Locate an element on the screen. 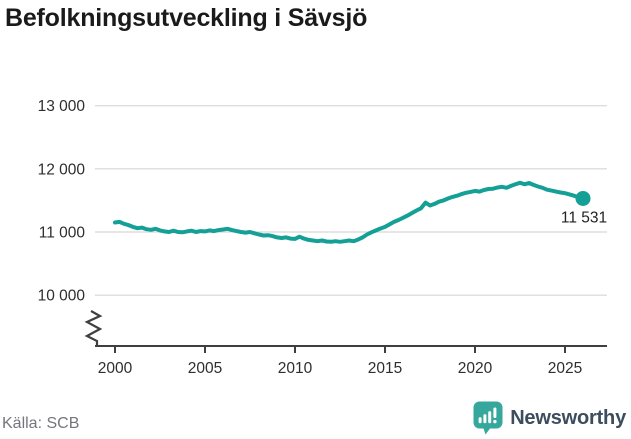 Image resolution: width=631 pixels, height=439 pixels. latest-value-label: 11 531 is located at coordinates (584, 217).